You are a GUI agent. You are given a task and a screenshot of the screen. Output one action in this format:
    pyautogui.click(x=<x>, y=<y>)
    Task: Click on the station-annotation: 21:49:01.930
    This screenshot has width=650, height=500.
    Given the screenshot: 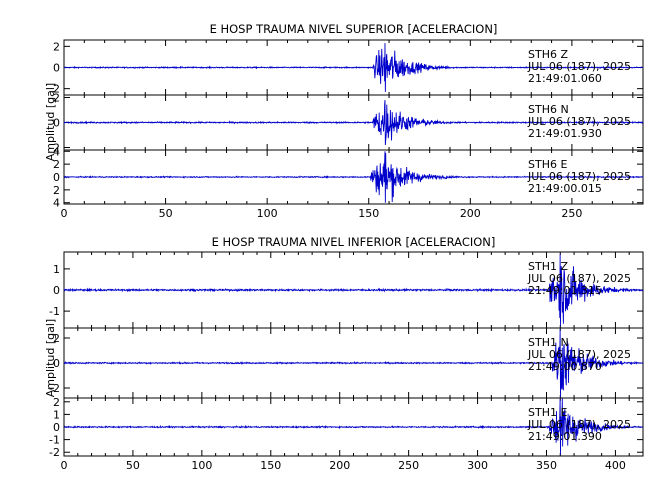 What is the action you would take?
    pyautogui.click(x=565, y=133)
    